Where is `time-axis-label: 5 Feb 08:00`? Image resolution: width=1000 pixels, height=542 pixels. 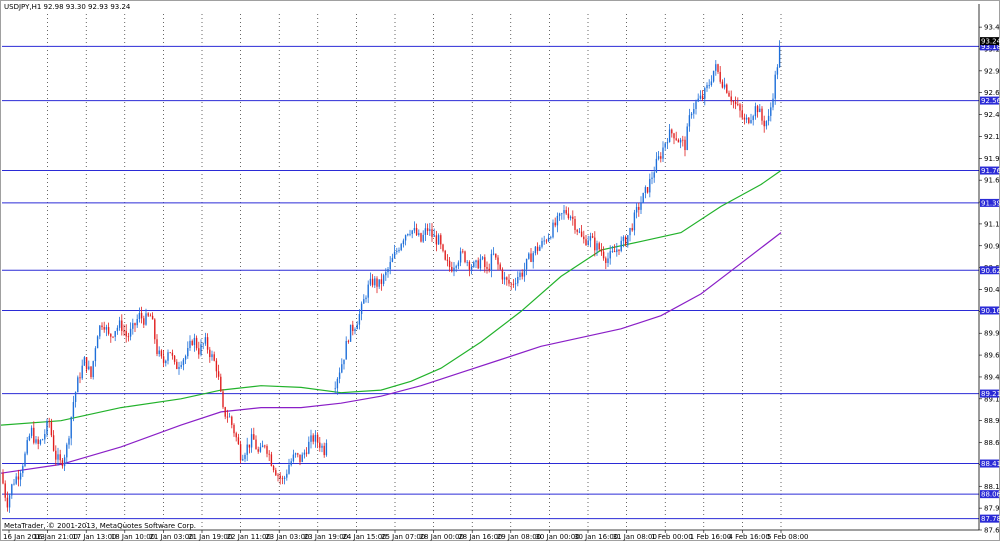
time-axis-label: 5 Feb 08:00 is located at coordinates (787, 537).